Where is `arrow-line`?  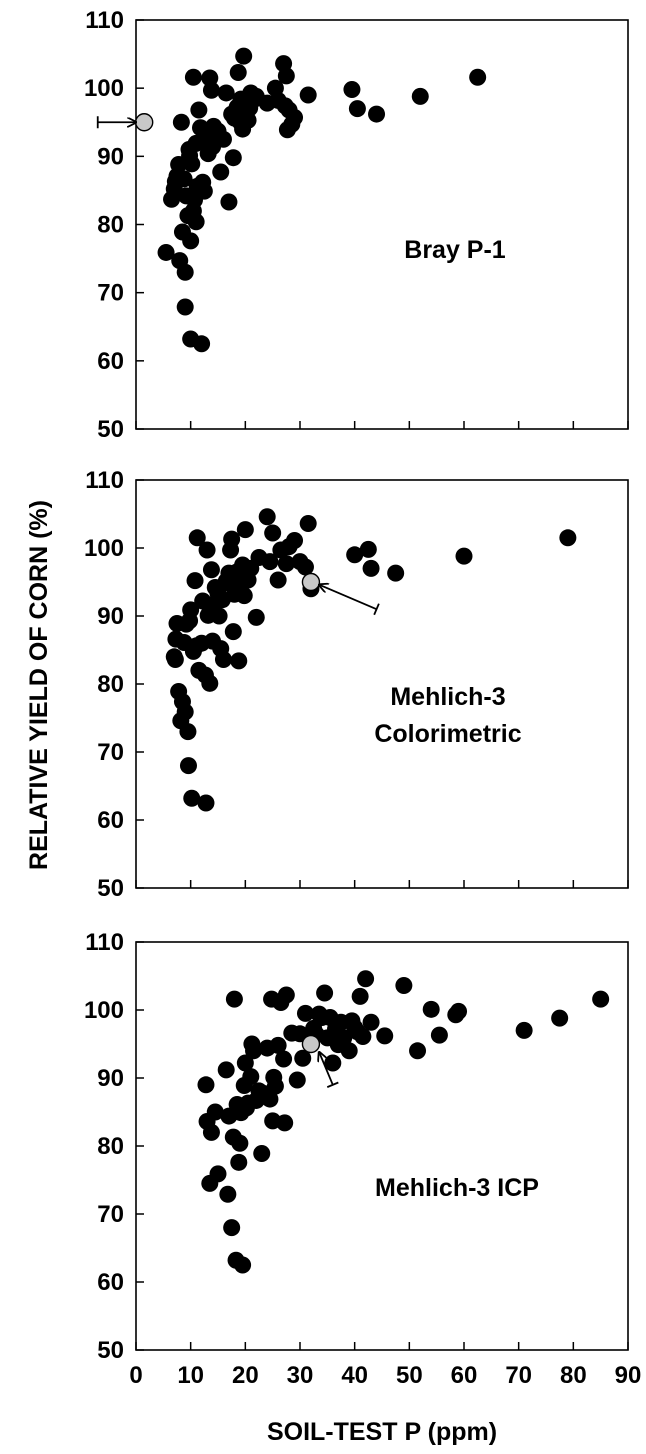 arrow-line is located at coordinates (326, 1069).